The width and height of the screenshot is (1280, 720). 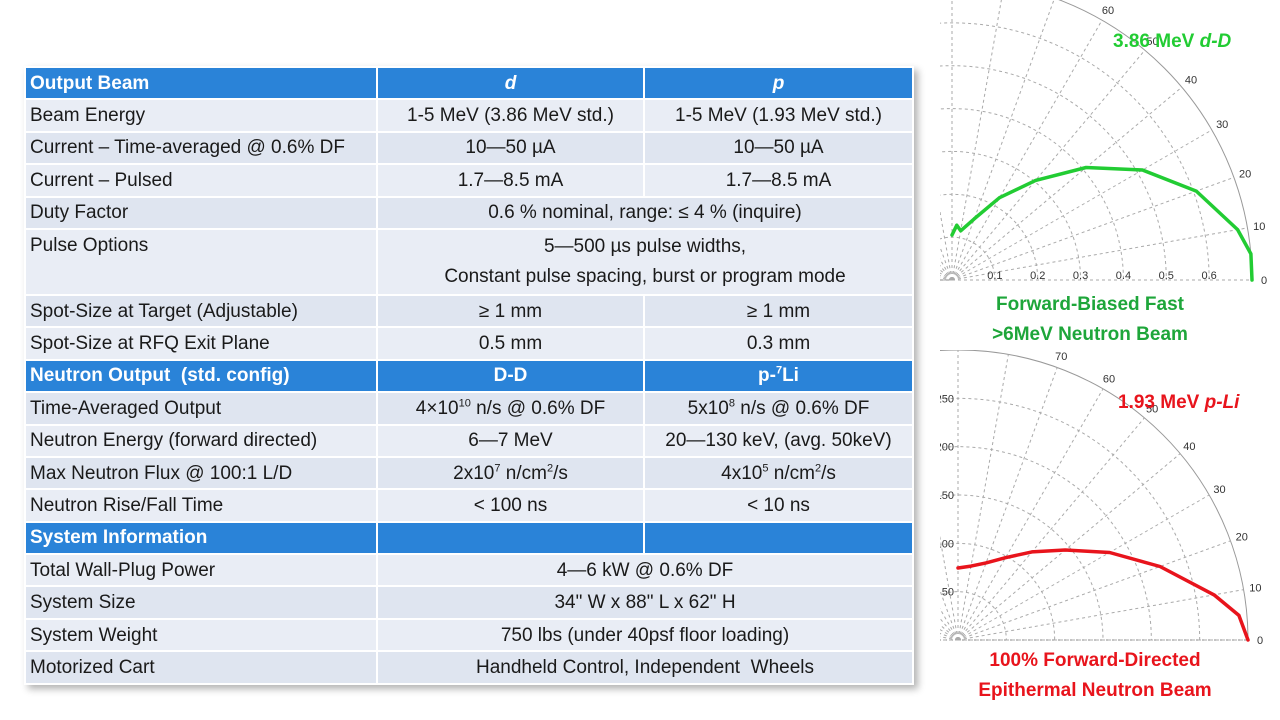 I want to click on column-header-pli: p-7Li, so click(x=778, y=376).